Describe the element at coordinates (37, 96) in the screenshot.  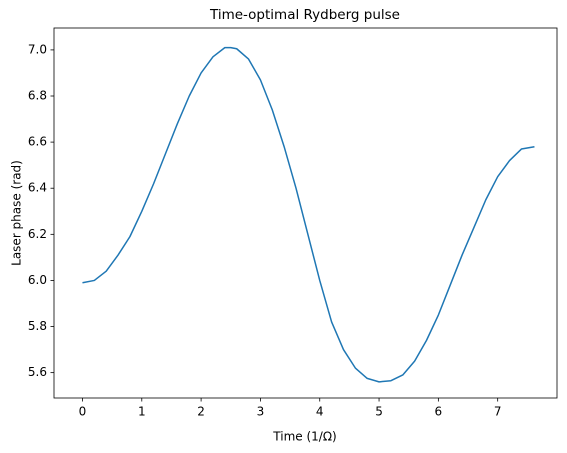
I see `y-tick-label: 6.8` at that location.